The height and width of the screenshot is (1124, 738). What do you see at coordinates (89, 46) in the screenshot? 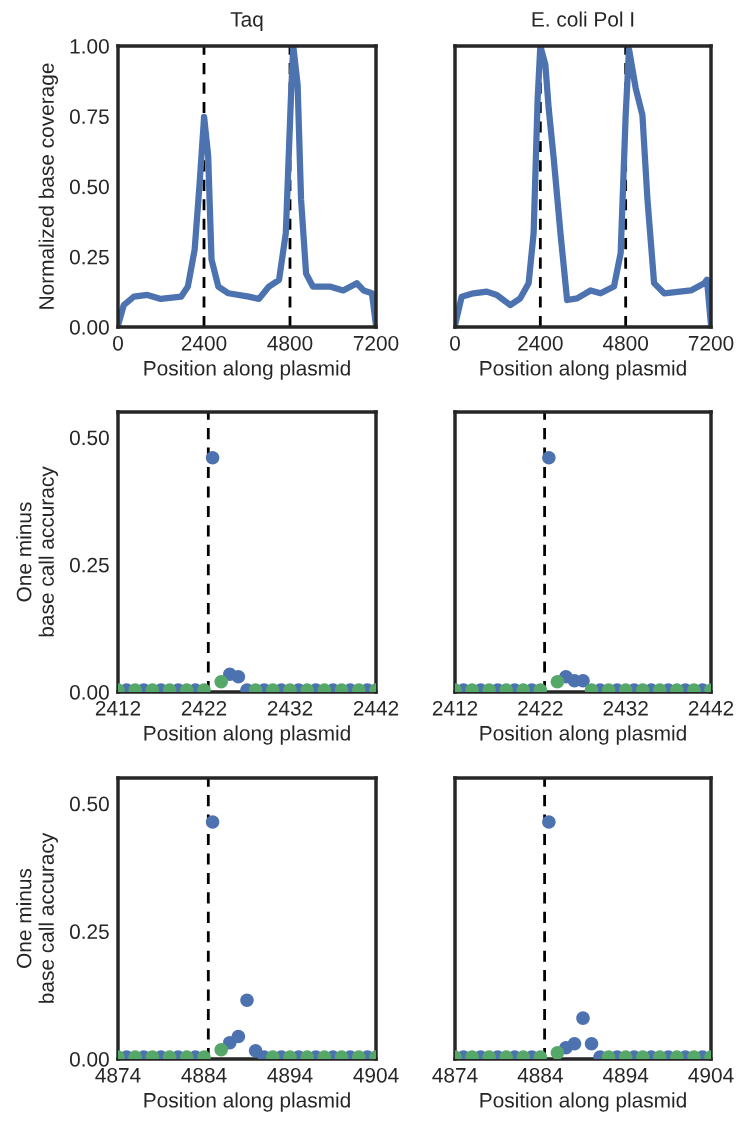
I see `y-tick-label: 1.00` at bounding box center [89, 46].